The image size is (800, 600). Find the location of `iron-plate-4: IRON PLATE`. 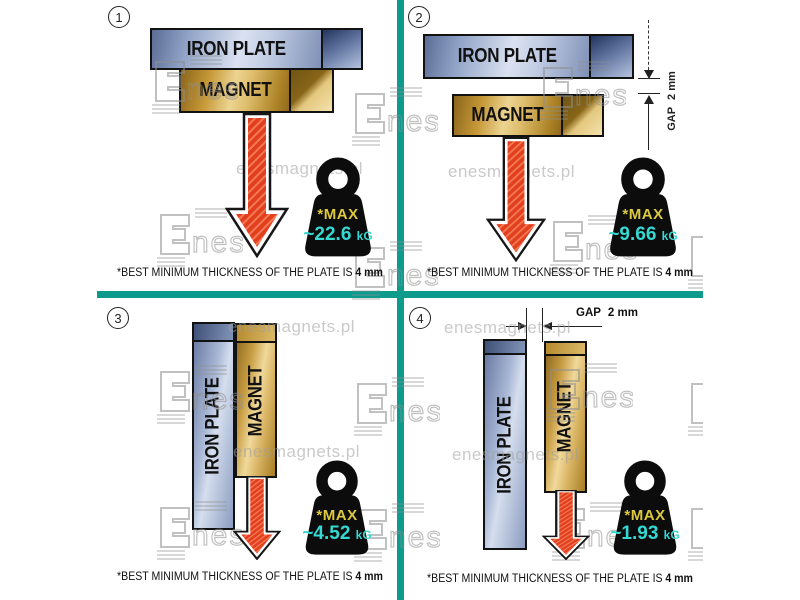

iron-plate-4: IRON PLATE is located at coordinates (505, 444).